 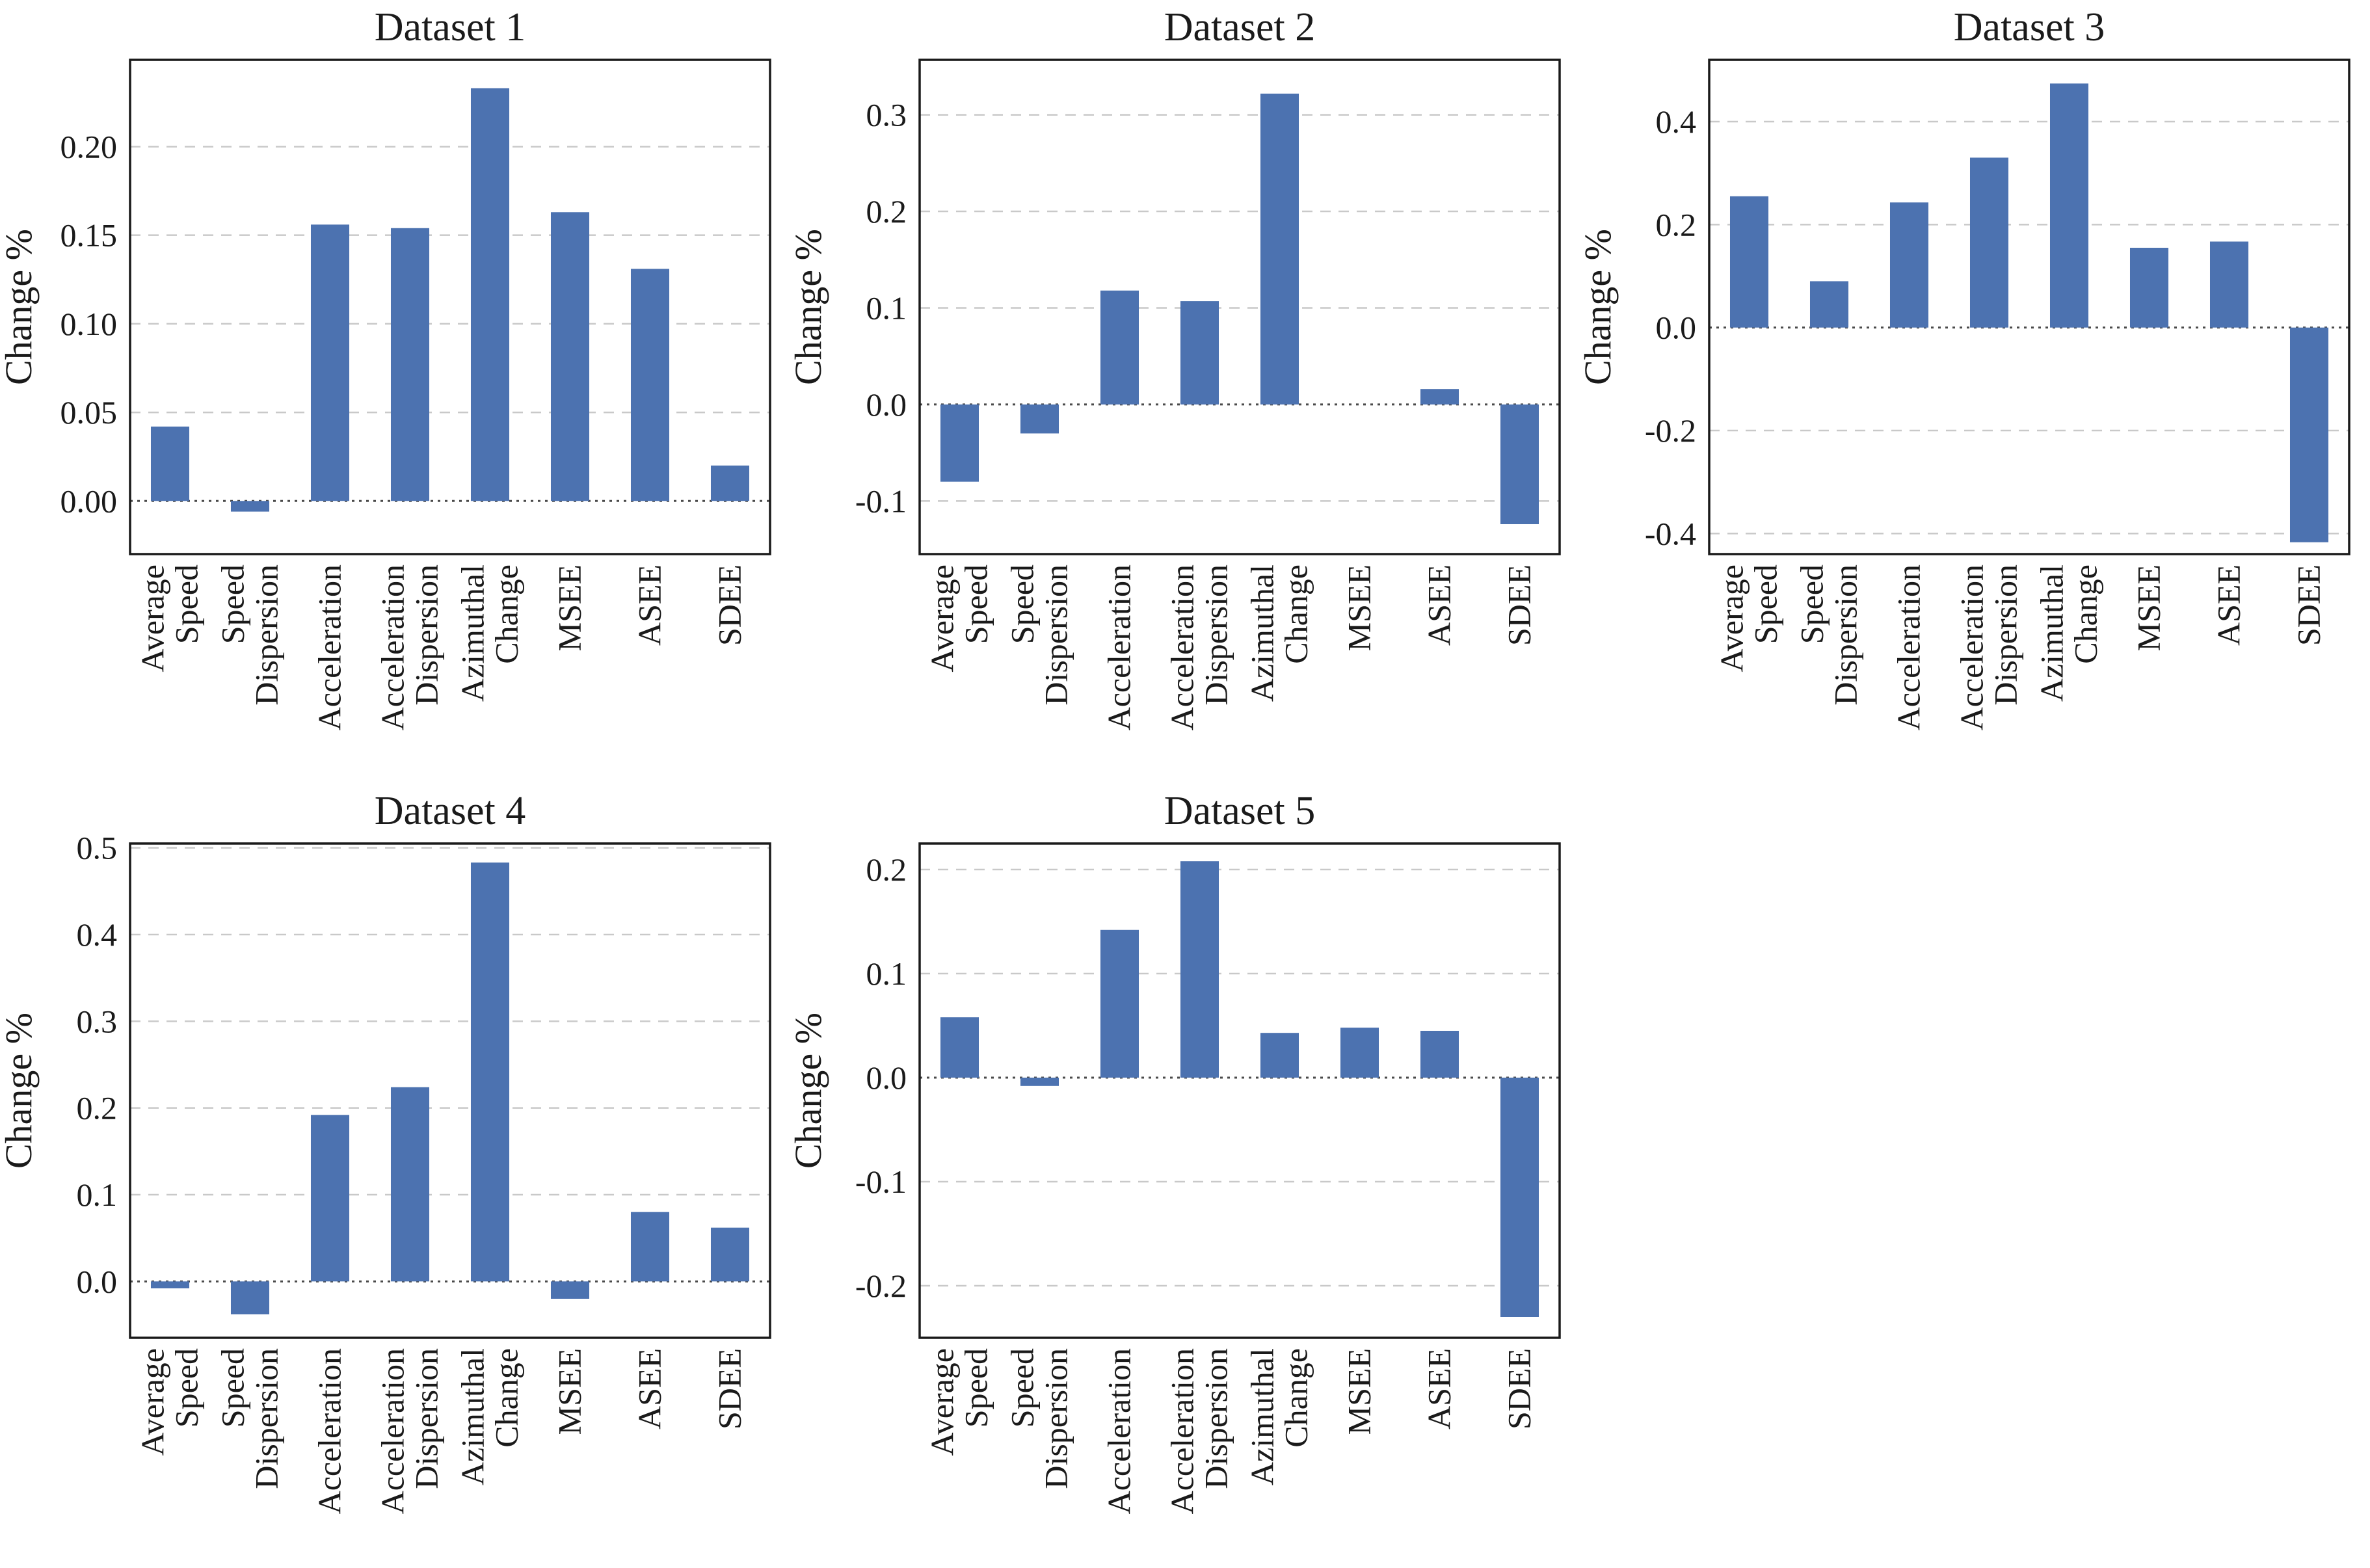 What do you see at coordinates (1671, 533) in the screenshot?
I see `y-tick-label: -0.4` at bounding box center [1671, 533].